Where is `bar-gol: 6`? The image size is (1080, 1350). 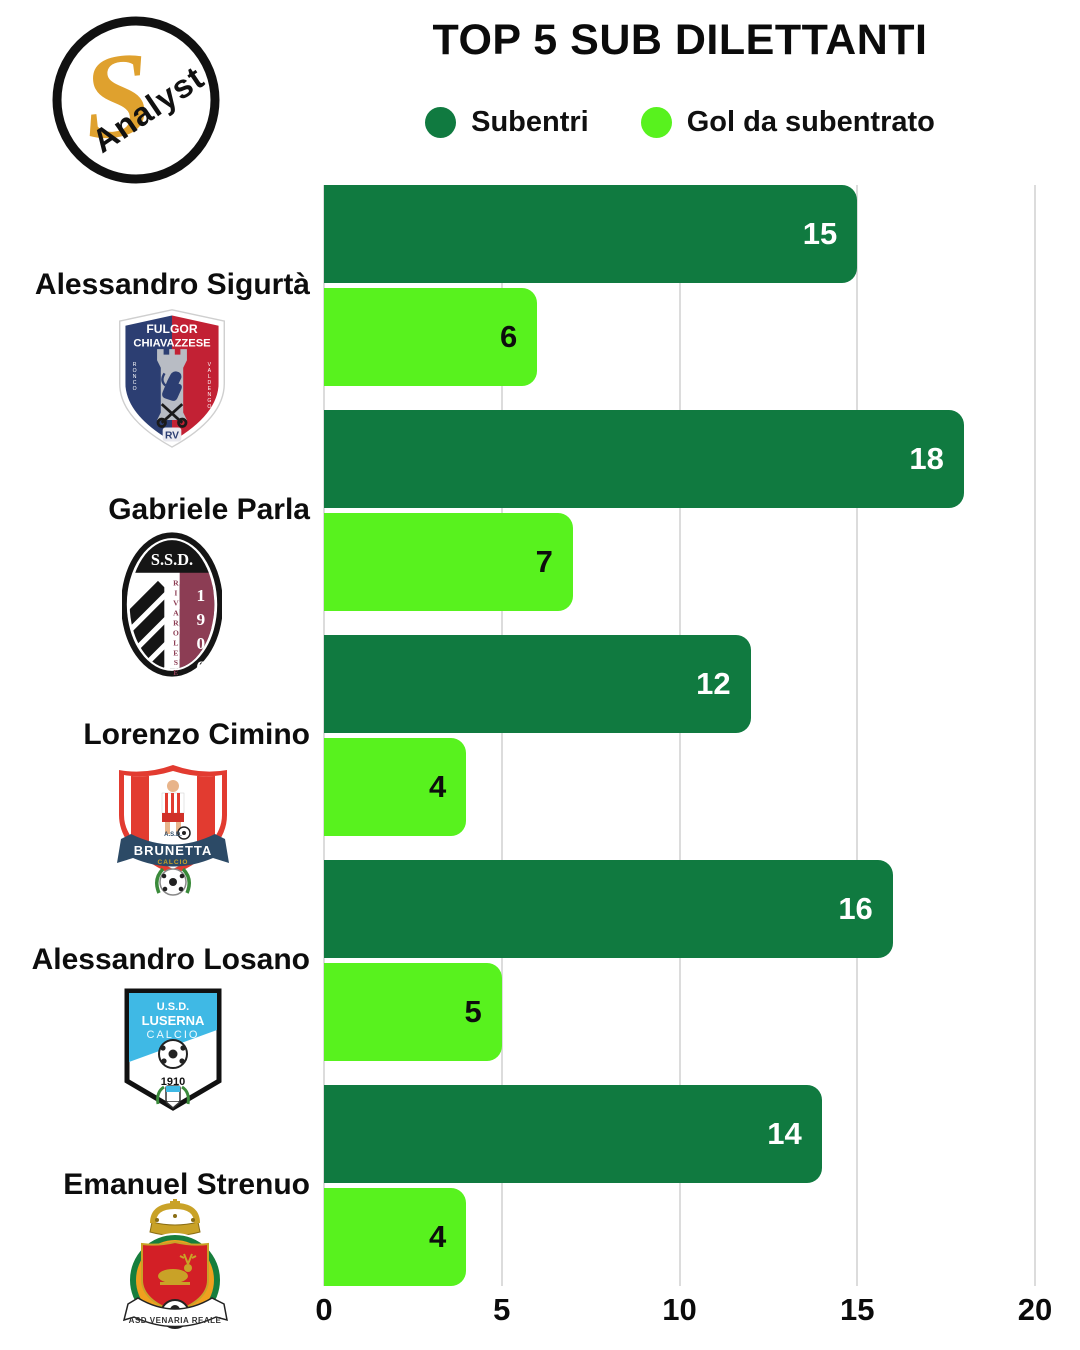 bar-gol: 6 is located at coordinates (431, 337).